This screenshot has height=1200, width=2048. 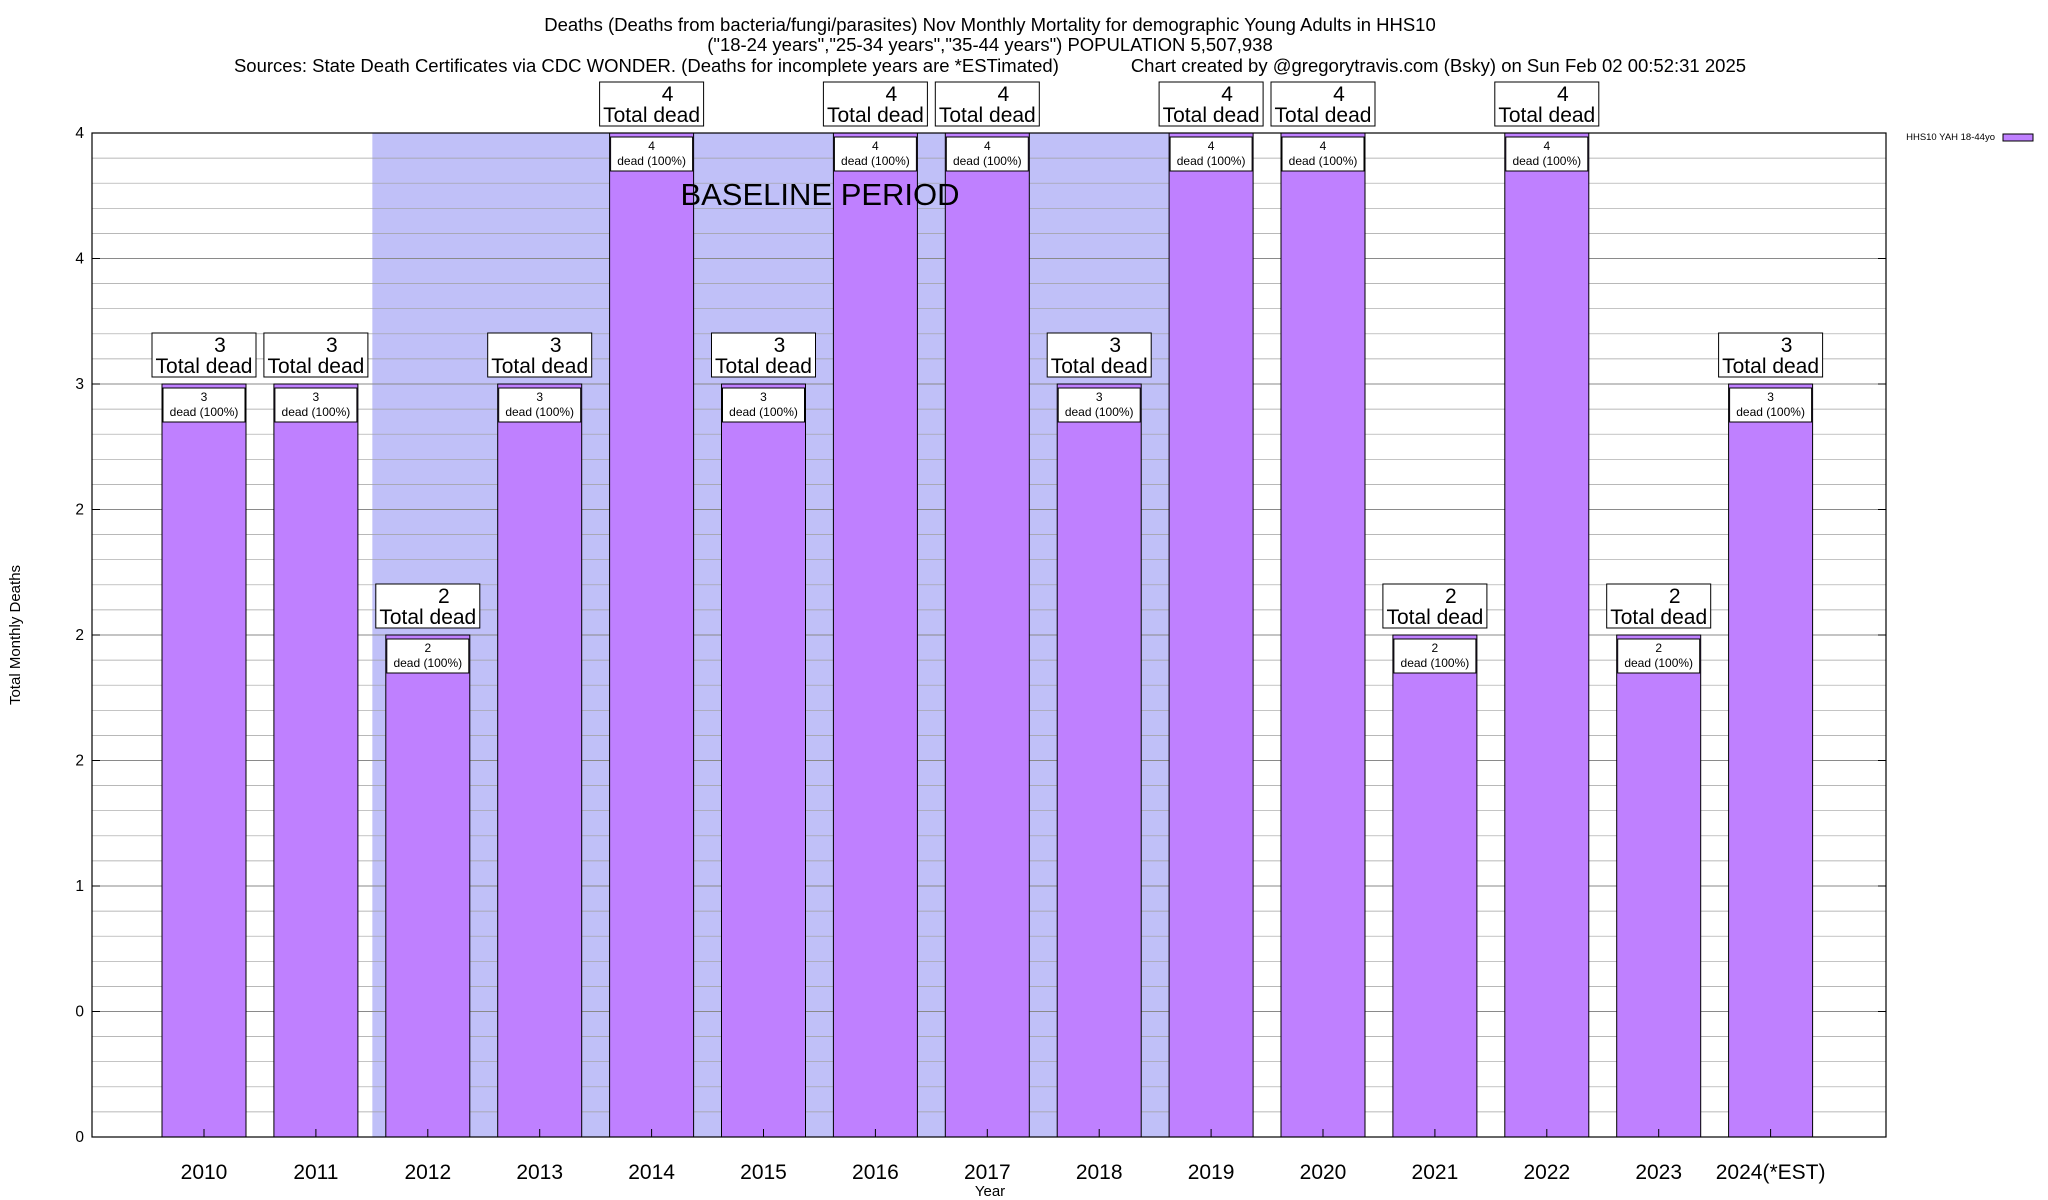 I want to click on legend: HHS10 YAH 18-44yo, so click(x=1970, y=137).